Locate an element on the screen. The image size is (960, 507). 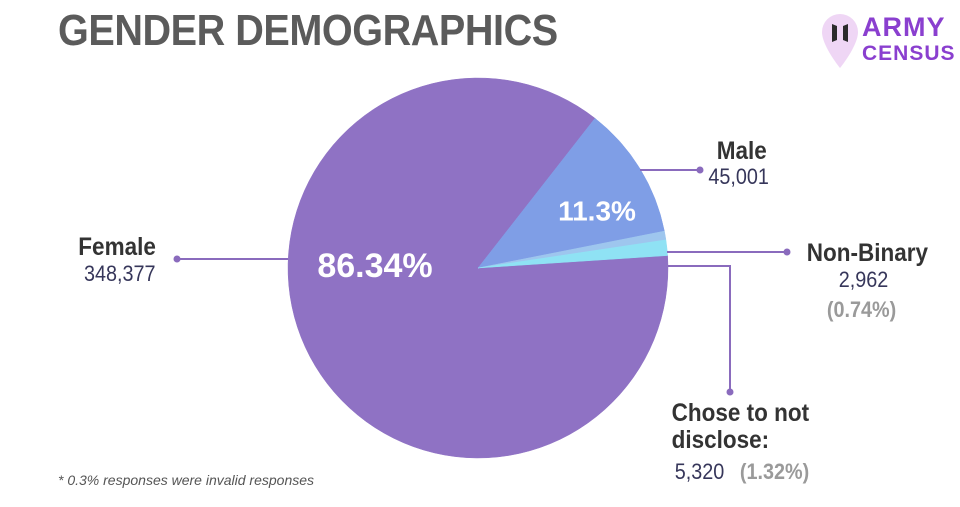
bts-logo-pin-icon is located at coordinates (840, 41).